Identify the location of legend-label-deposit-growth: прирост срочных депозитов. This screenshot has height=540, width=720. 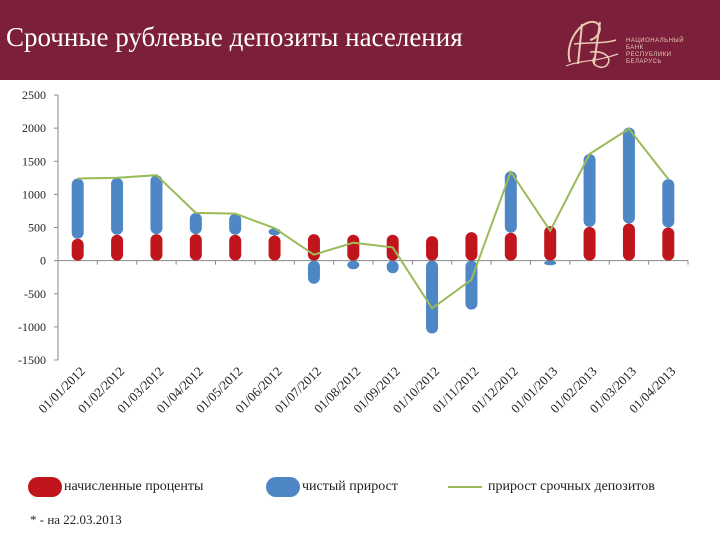
(571, 486).